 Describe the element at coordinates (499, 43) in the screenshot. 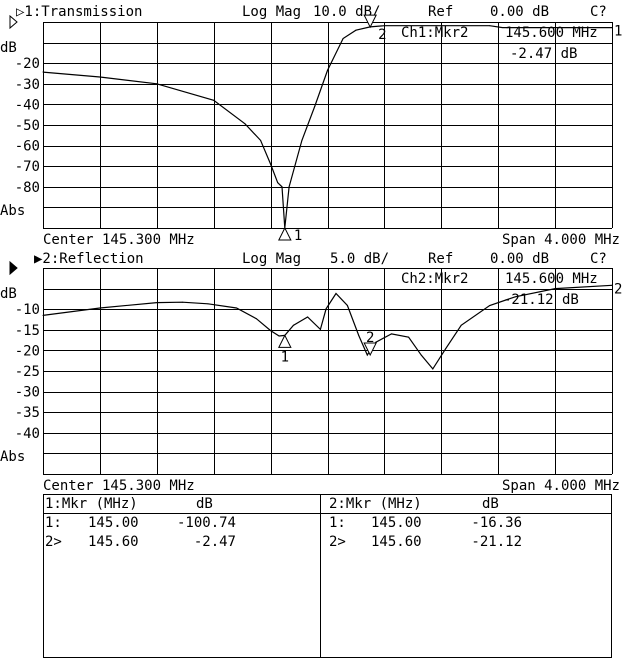

I see `channel-1-marker-readout: Ch1:Mkr2 145.600 MHz -2.47 dB` at that location.